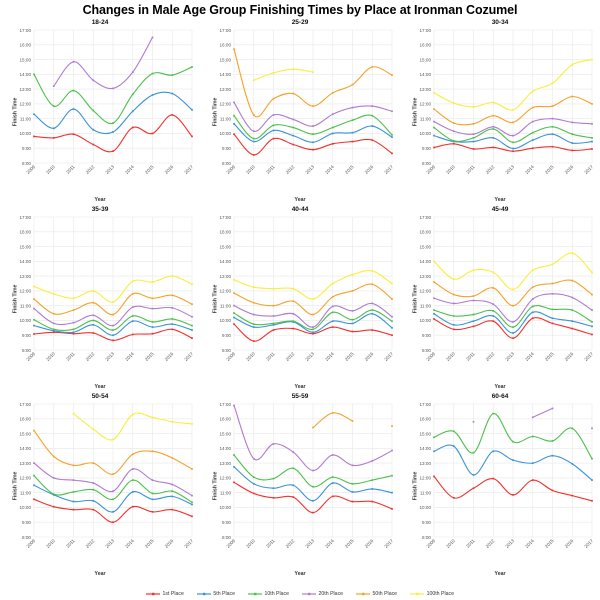  Describe the element at coordinates (277, 594) in the screenshot. I see `legend-label: 10th Place` at that location.